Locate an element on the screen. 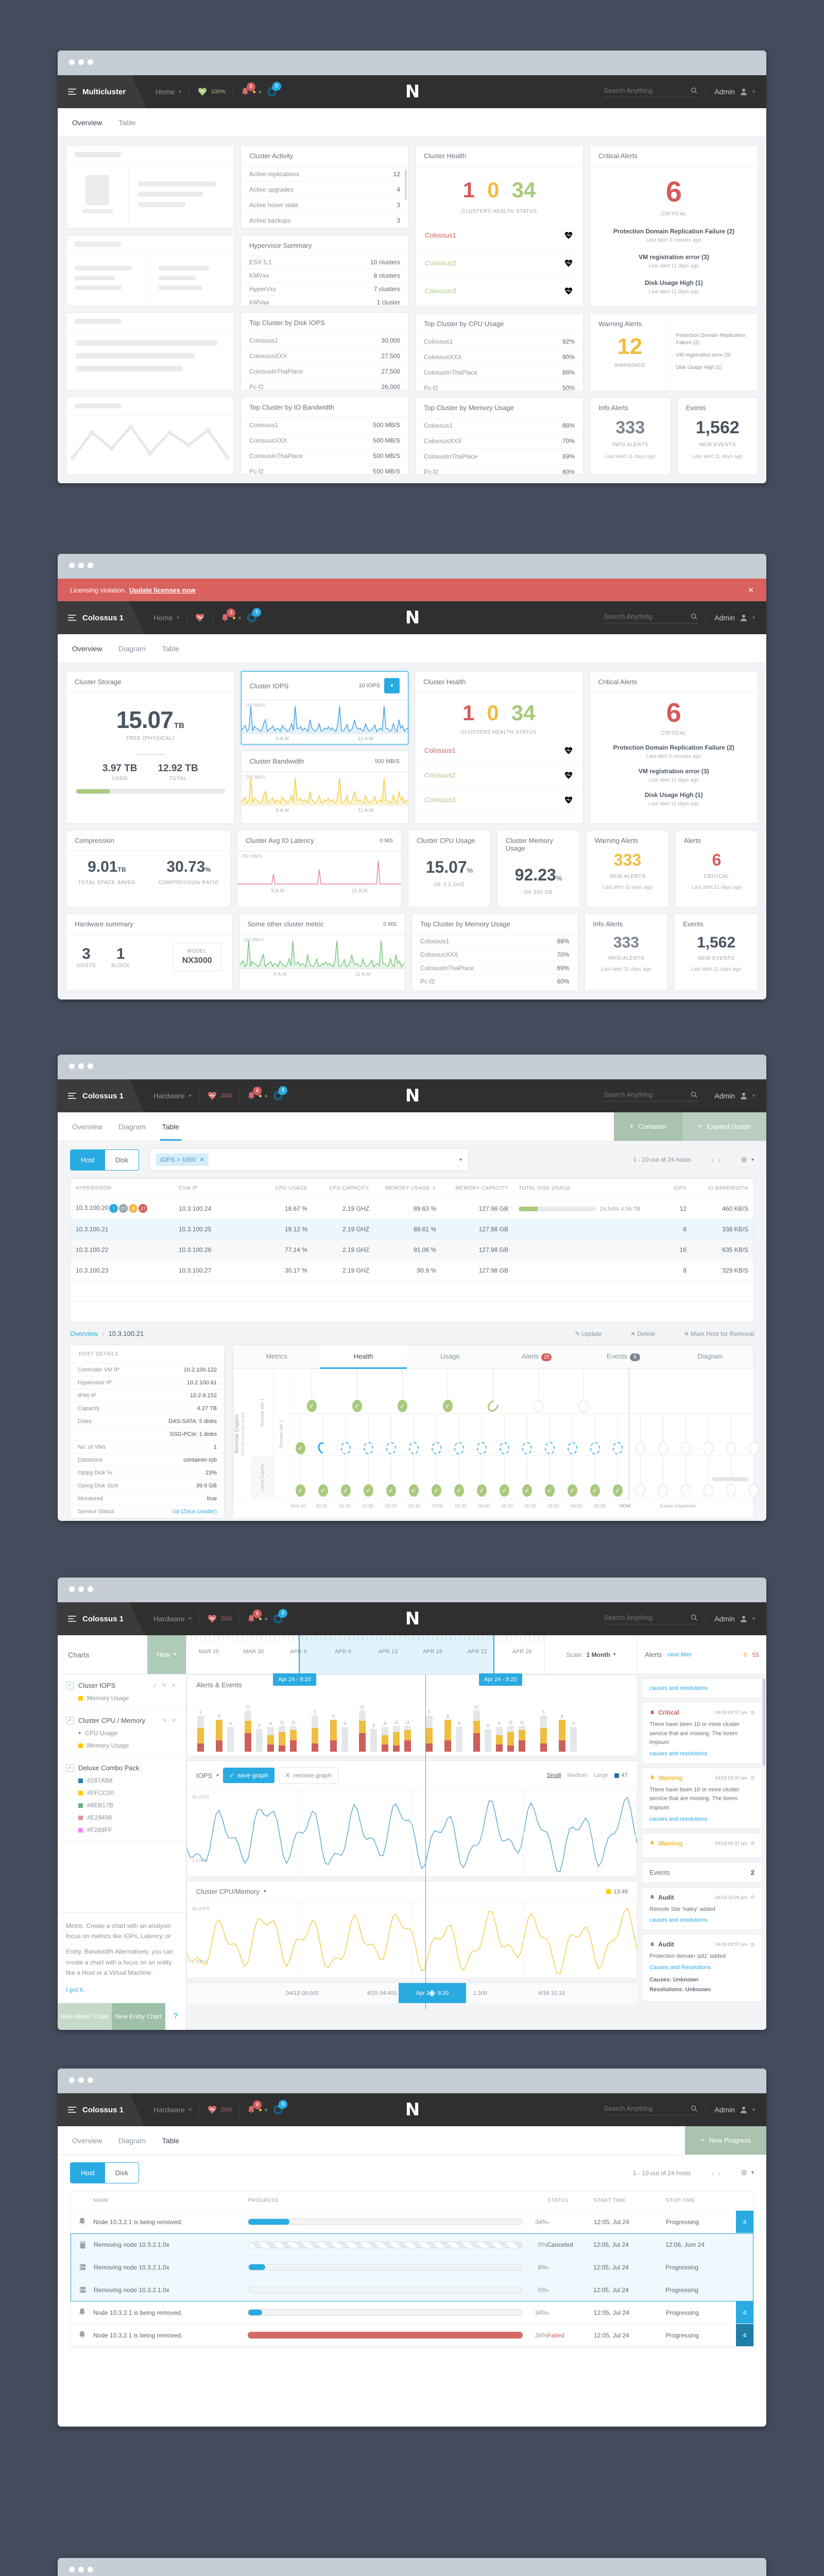 The height and width of the screenshot is (2576, 824). series-swatch: #FFCC00 is located at coordinates (128, 1793).